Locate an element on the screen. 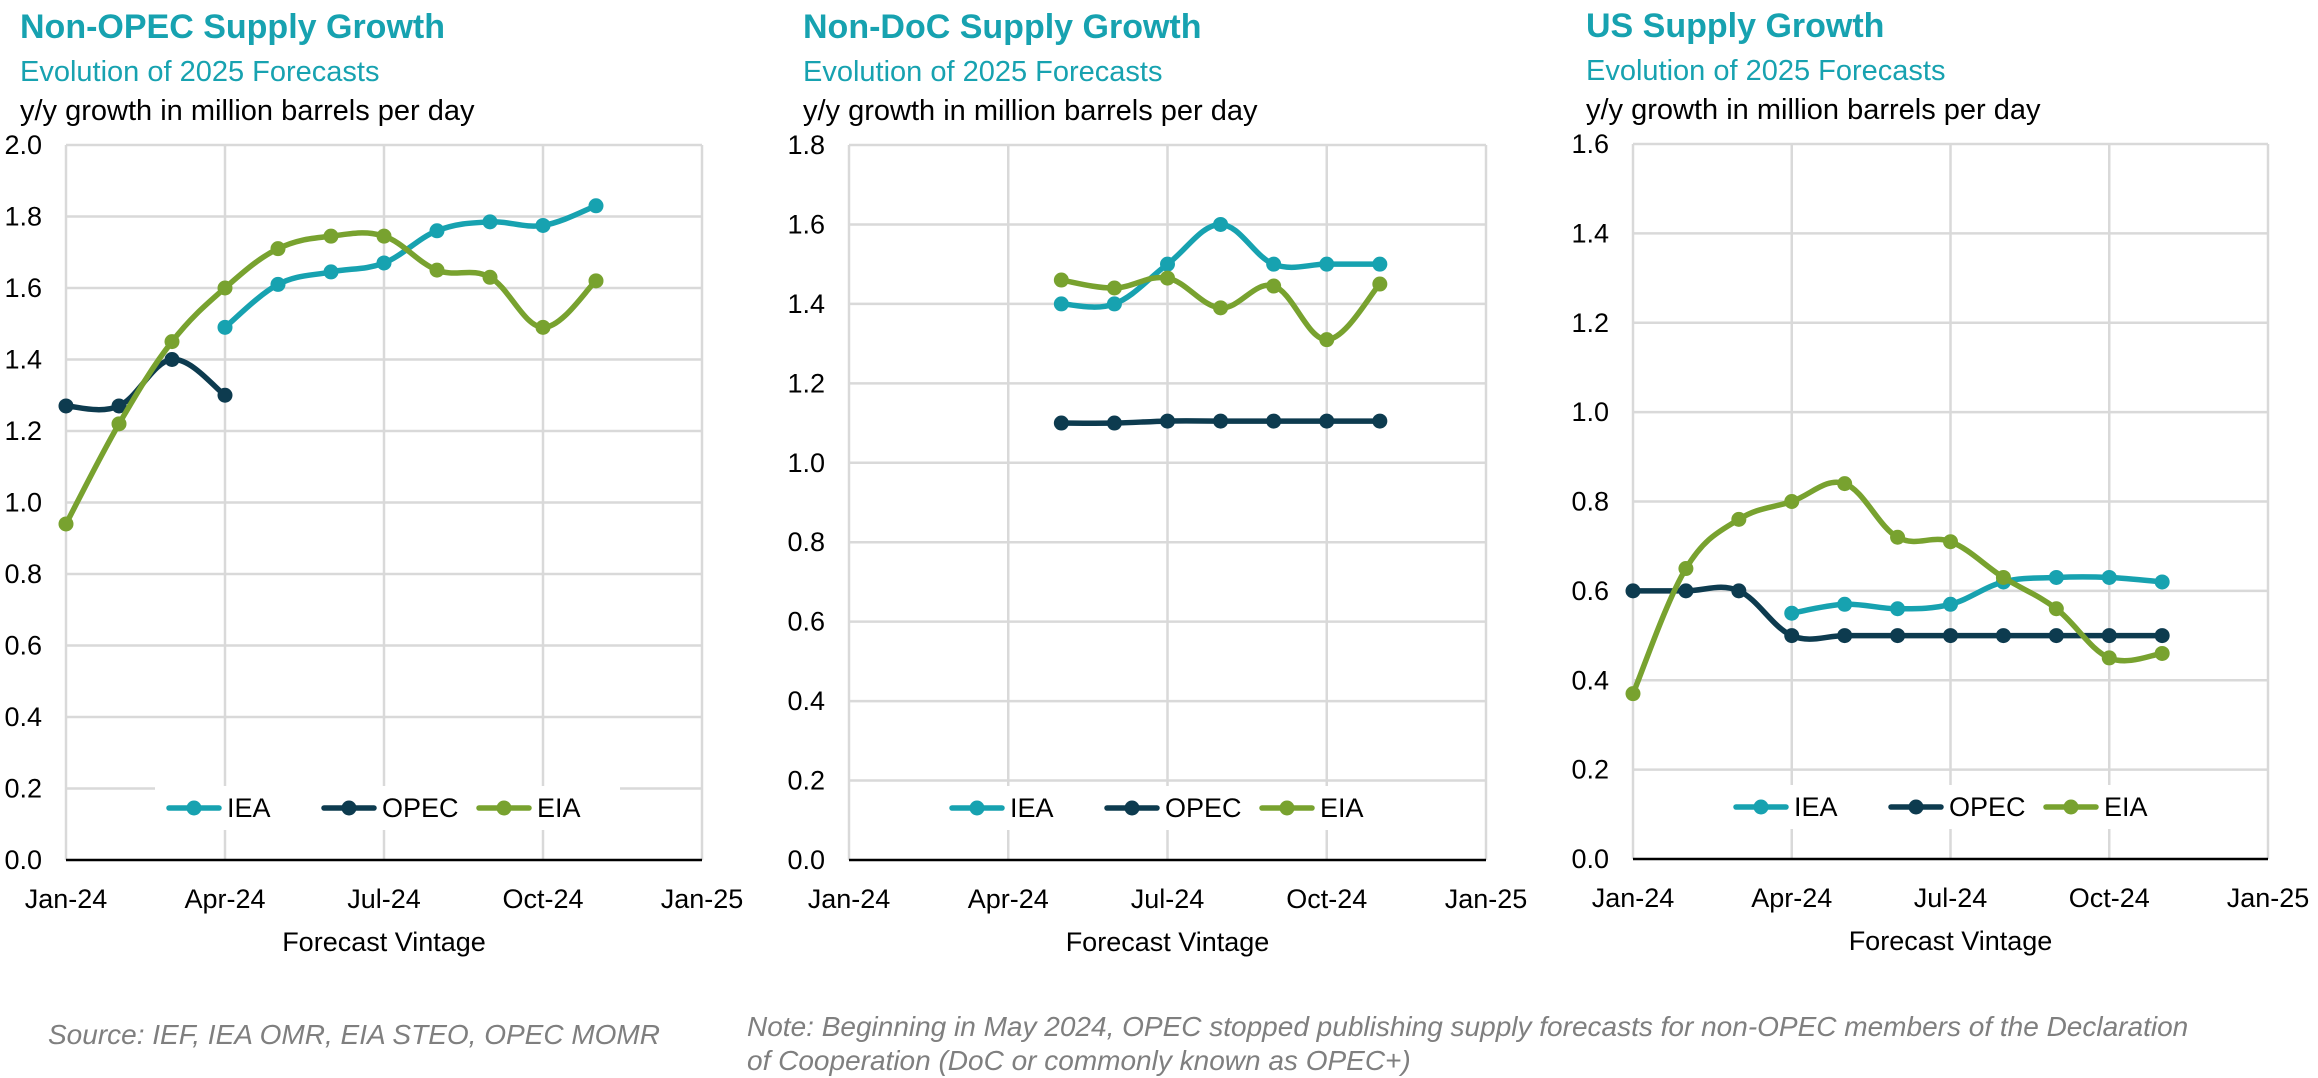 This screenshot has width=2318, height=1078. x-tick-label: Jan-25 is located at coordinates (1486, 899).